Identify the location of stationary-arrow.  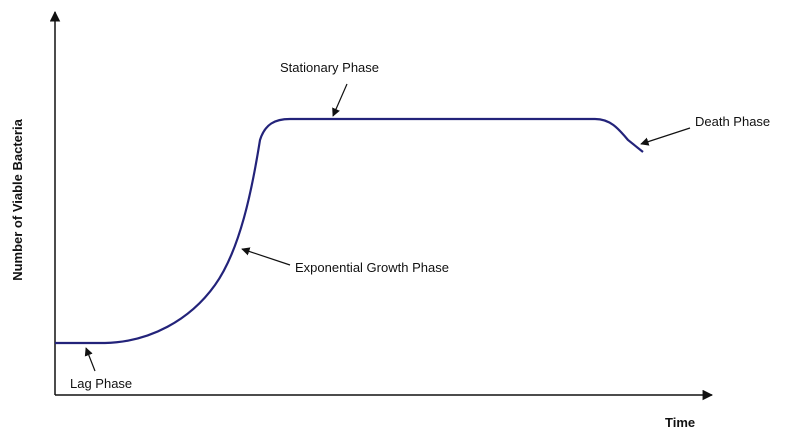
(340, 100).